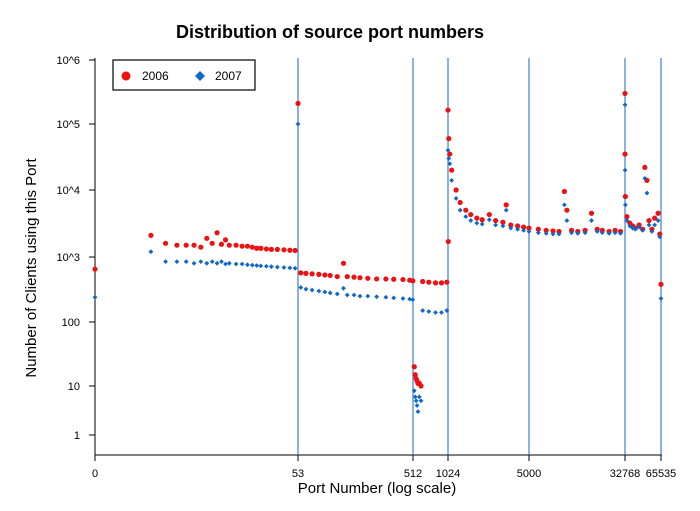  I want to click on legend-label-2006: 2006, so click(155, 76).